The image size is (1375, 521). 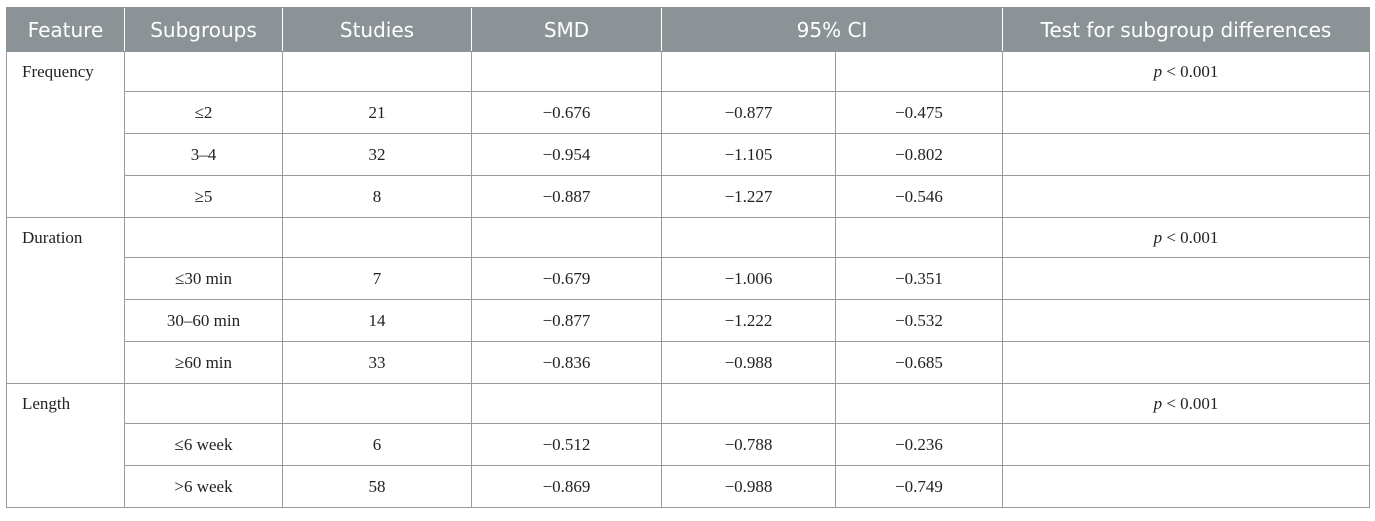 What do you see at coordinates (919, 154) in the screenshot?
I see `ci-high-cell: −0.802` at bounding box center [919, 154].